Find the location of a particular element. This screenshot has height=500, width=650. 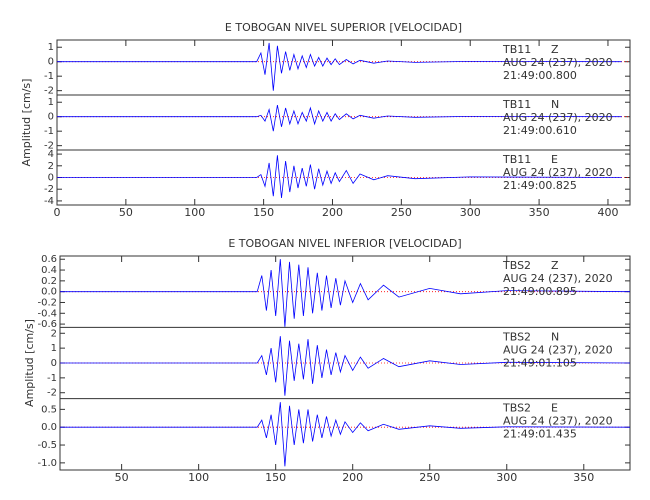

time-label: 21:49:00.895 is located at coordinates (540, 291).